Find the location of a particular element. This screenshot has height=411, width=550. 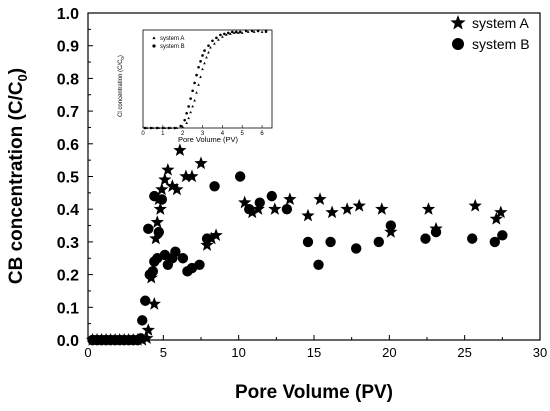

y-tick-label: 0.6 is located at coordinates (68, 145).